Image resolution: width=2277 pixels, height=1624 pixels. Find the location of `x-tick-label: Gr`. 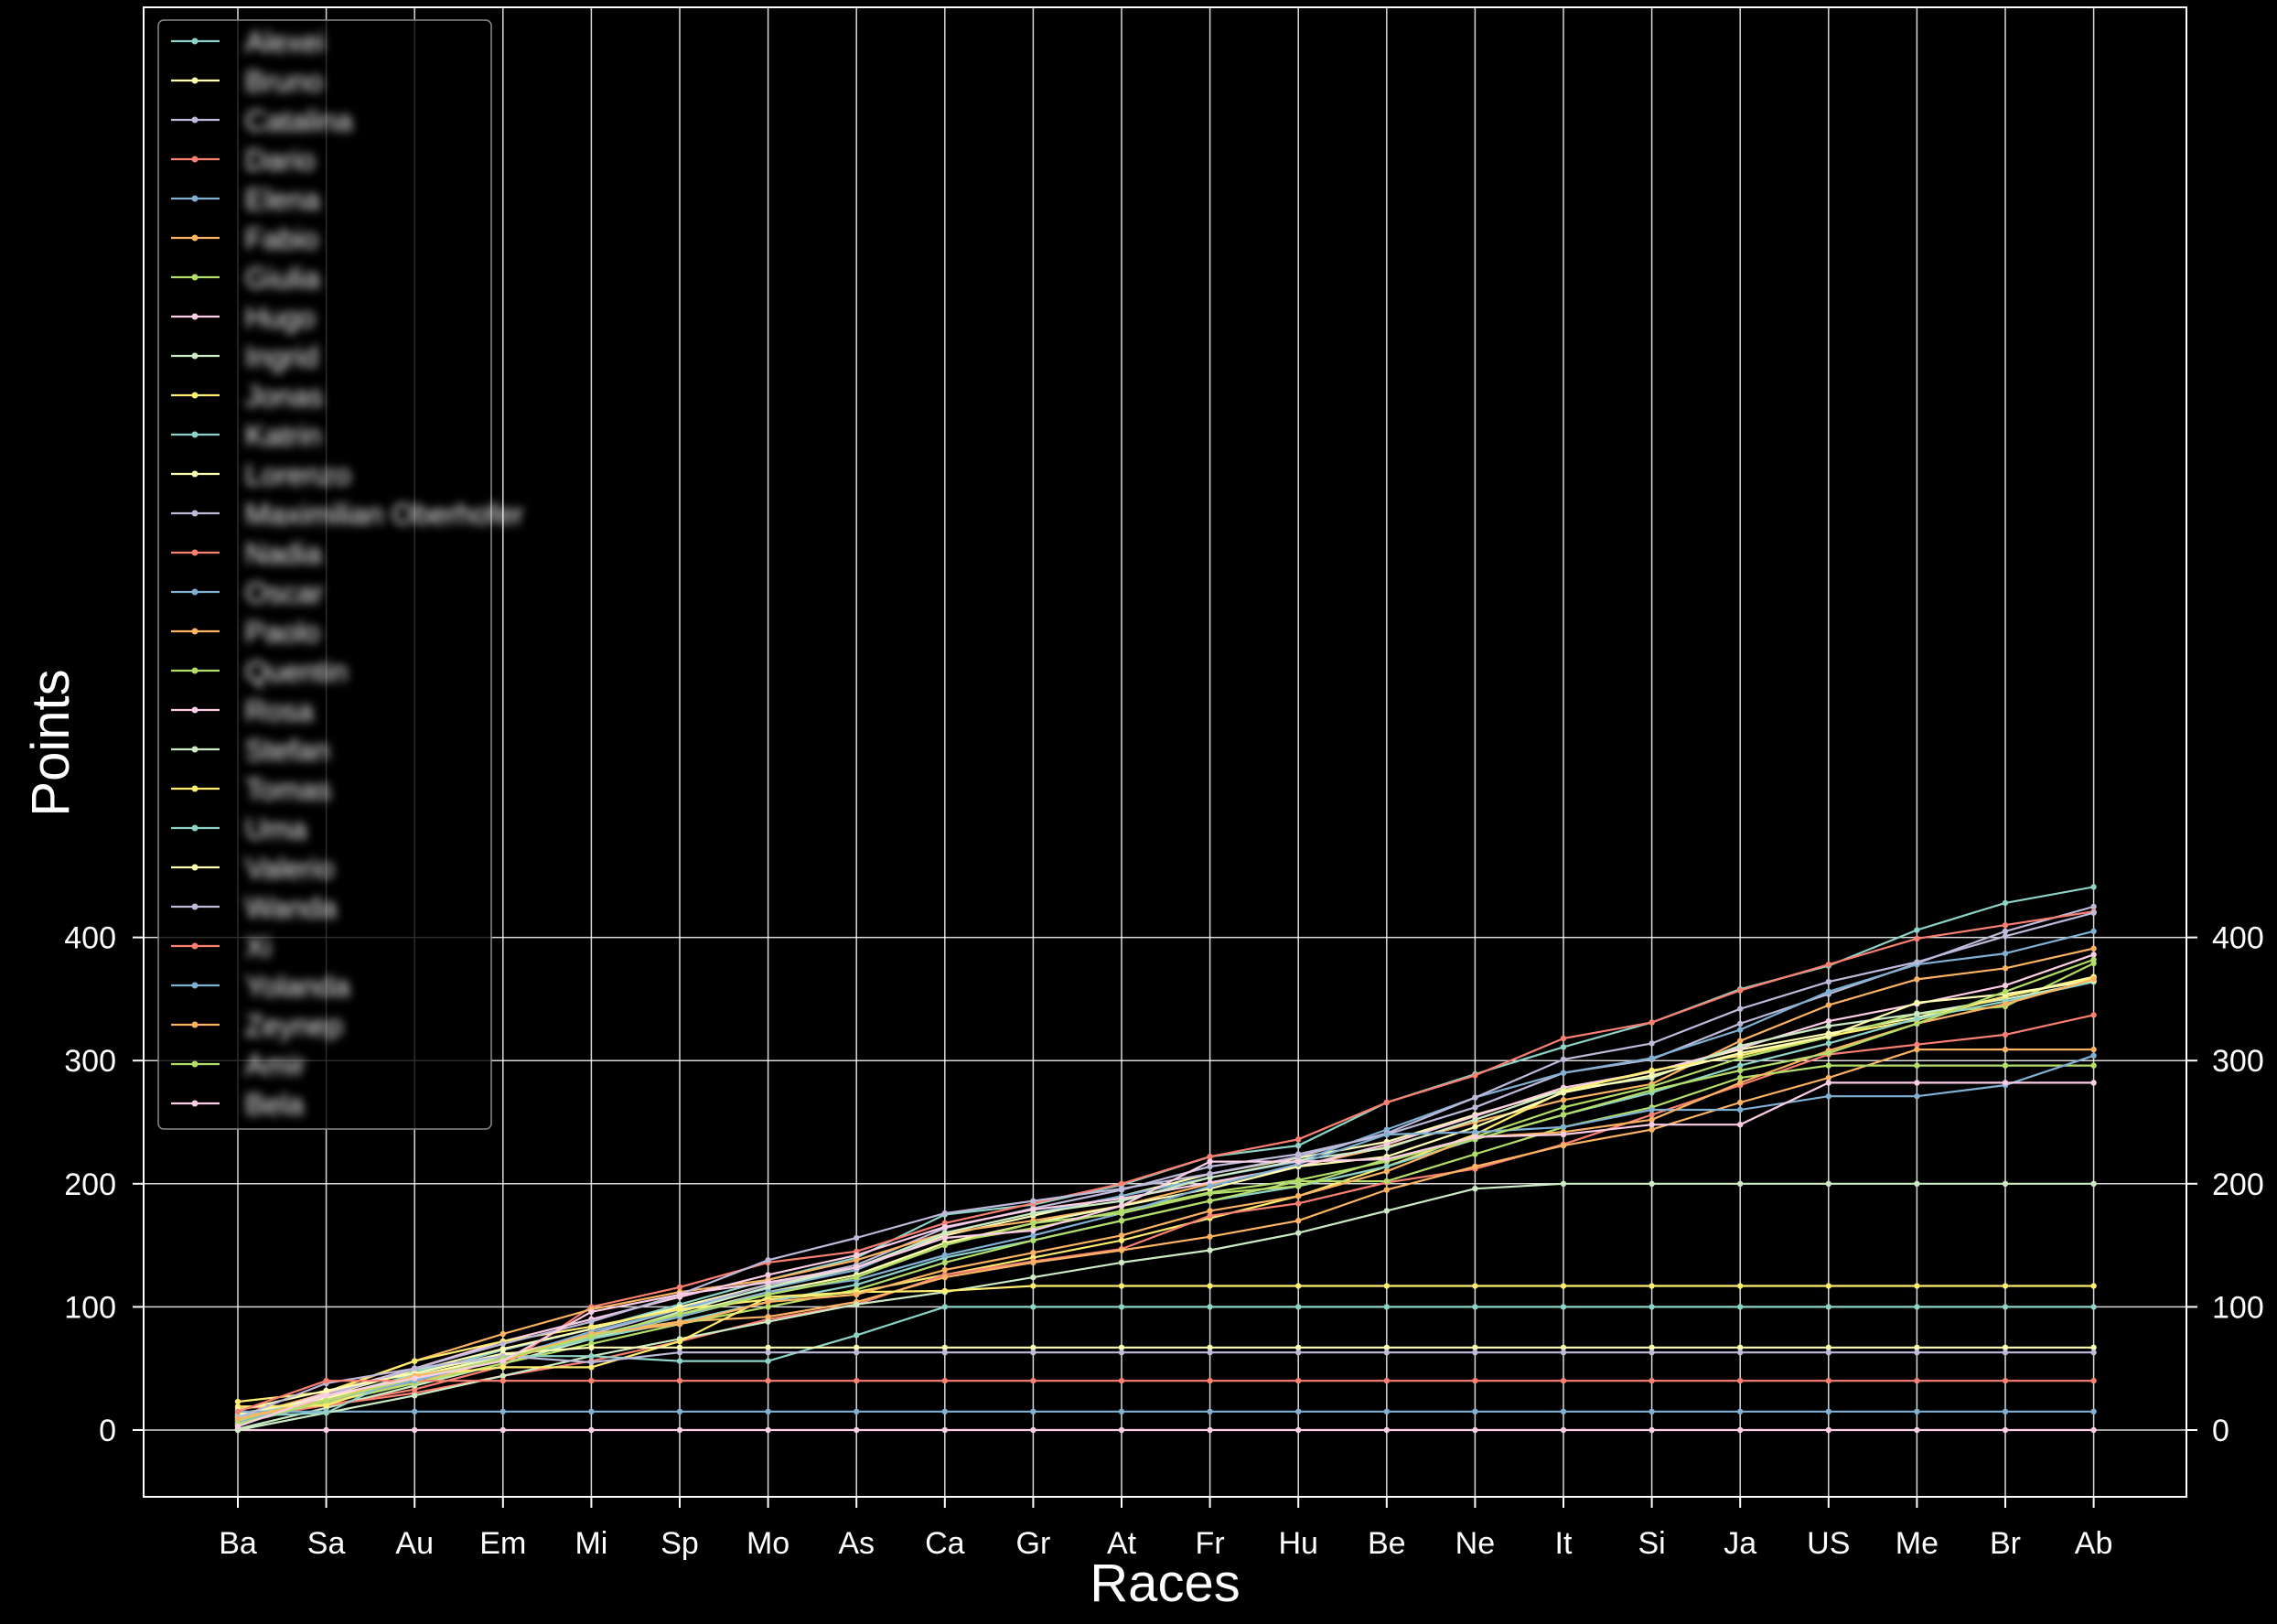

x-tick-label: Gr is located at coordinates (1034, 1543).